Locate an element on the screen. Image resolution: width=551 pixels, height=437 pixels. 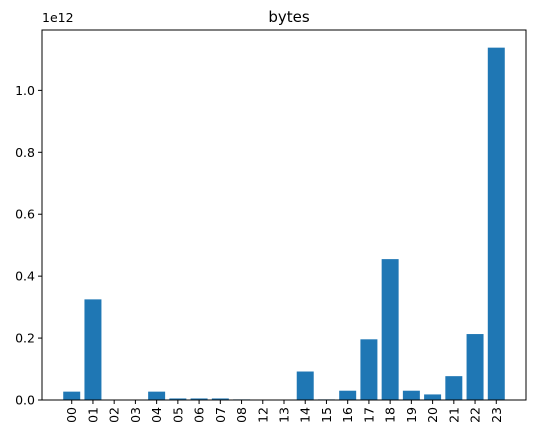
y-tick-label: 0.4 is located at coordinates (25, 276).